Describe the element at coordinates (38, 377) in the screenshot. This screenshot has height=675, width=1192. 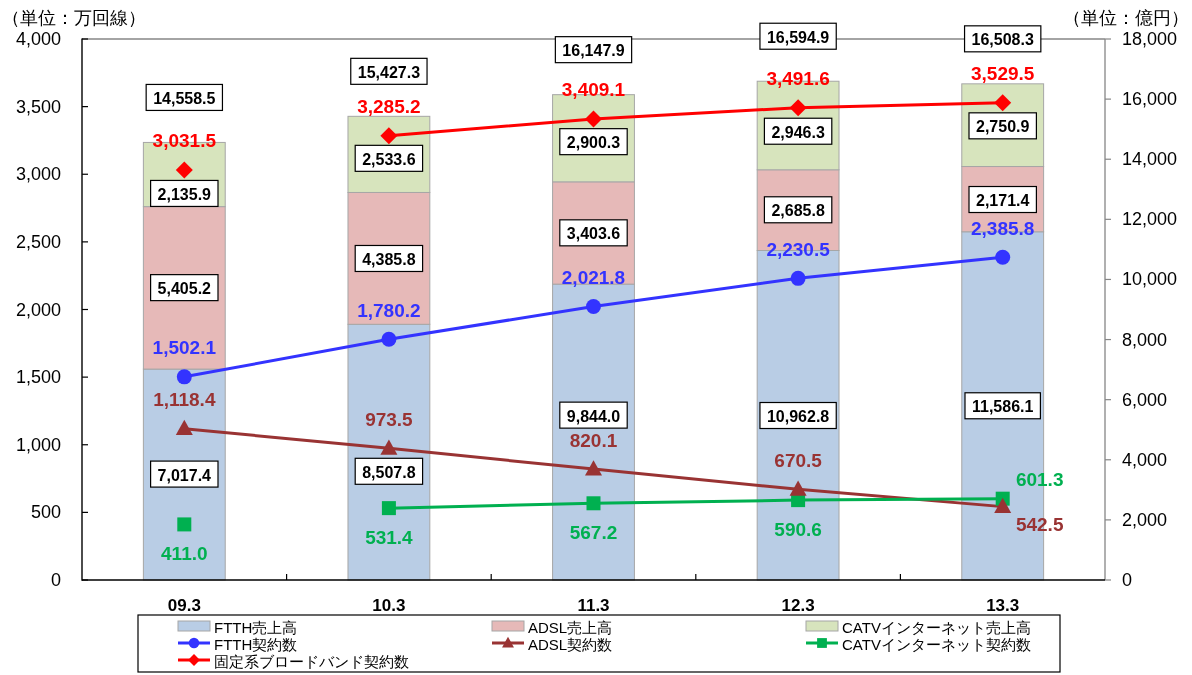
I see `y-tick-label: 1,500` at that location.